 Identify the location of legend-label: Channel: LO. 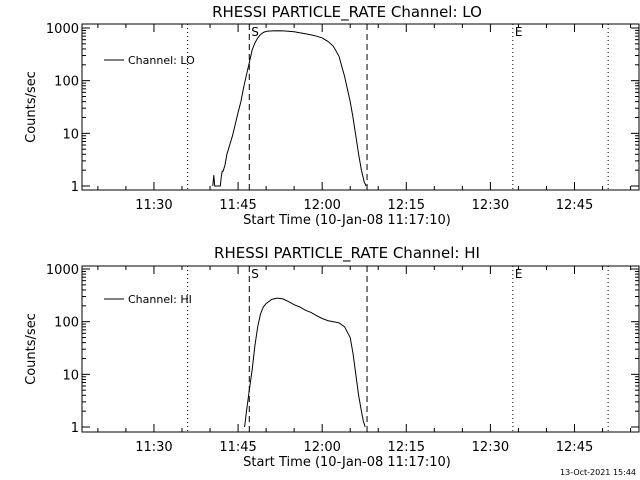
(161, 60).